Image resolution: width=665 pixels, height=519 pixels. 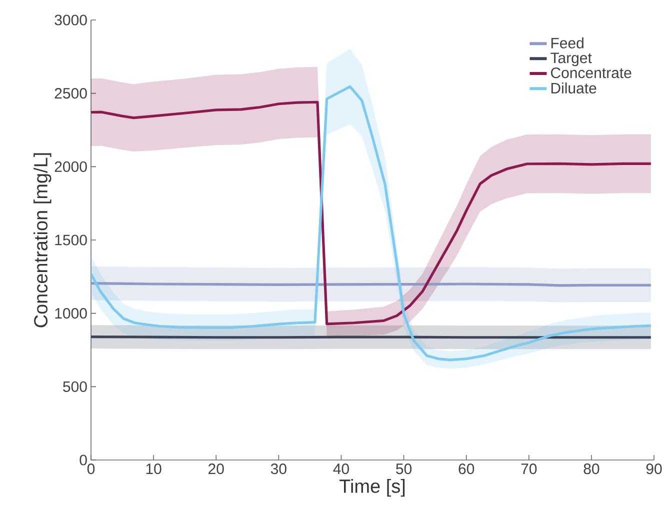 What do you see at coordinates (71, 240) in the screenshot?
I see `y-tick-label: 1500` at bounding box center [71, 240].